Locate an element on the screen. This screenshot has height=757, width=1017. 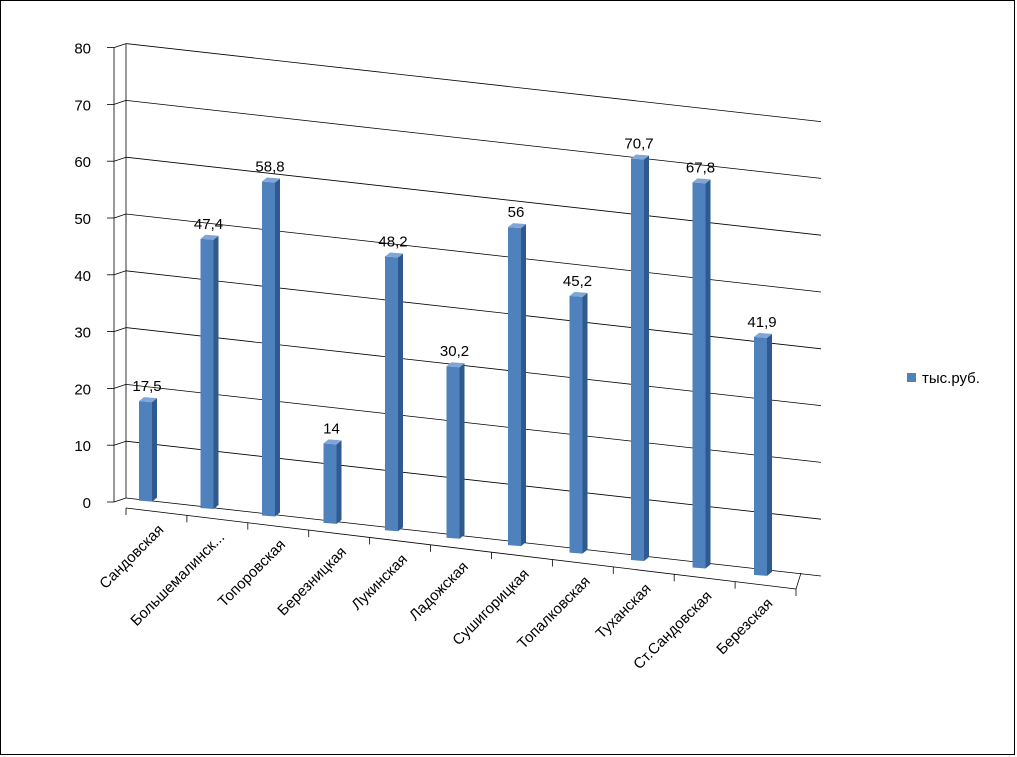
data-label: 41,9 is located at coordinates (761, 322).